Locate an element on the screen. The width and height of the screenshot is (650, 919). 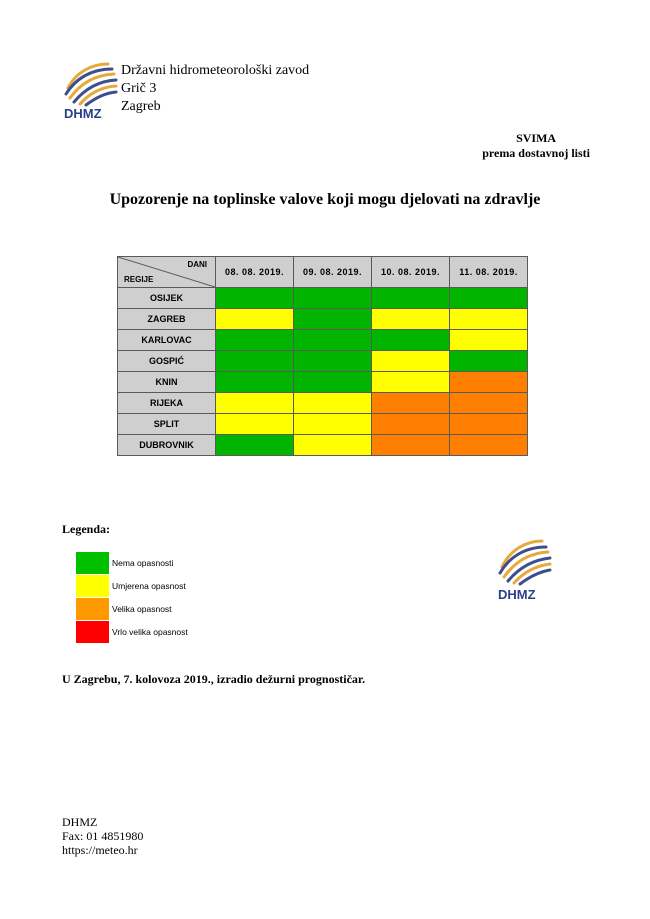
table-row: OSIJEK is located at coordinates (322, 298).